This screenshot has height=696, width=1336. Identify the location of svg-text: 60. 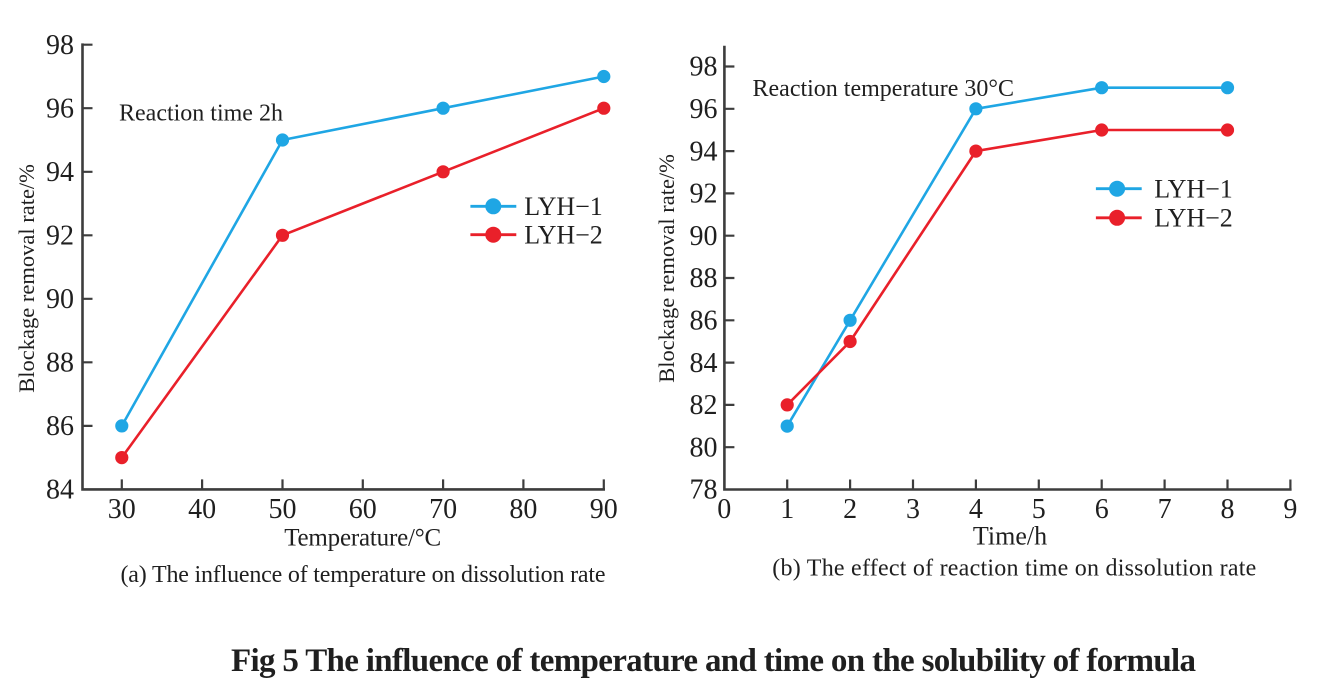
(363, 509).